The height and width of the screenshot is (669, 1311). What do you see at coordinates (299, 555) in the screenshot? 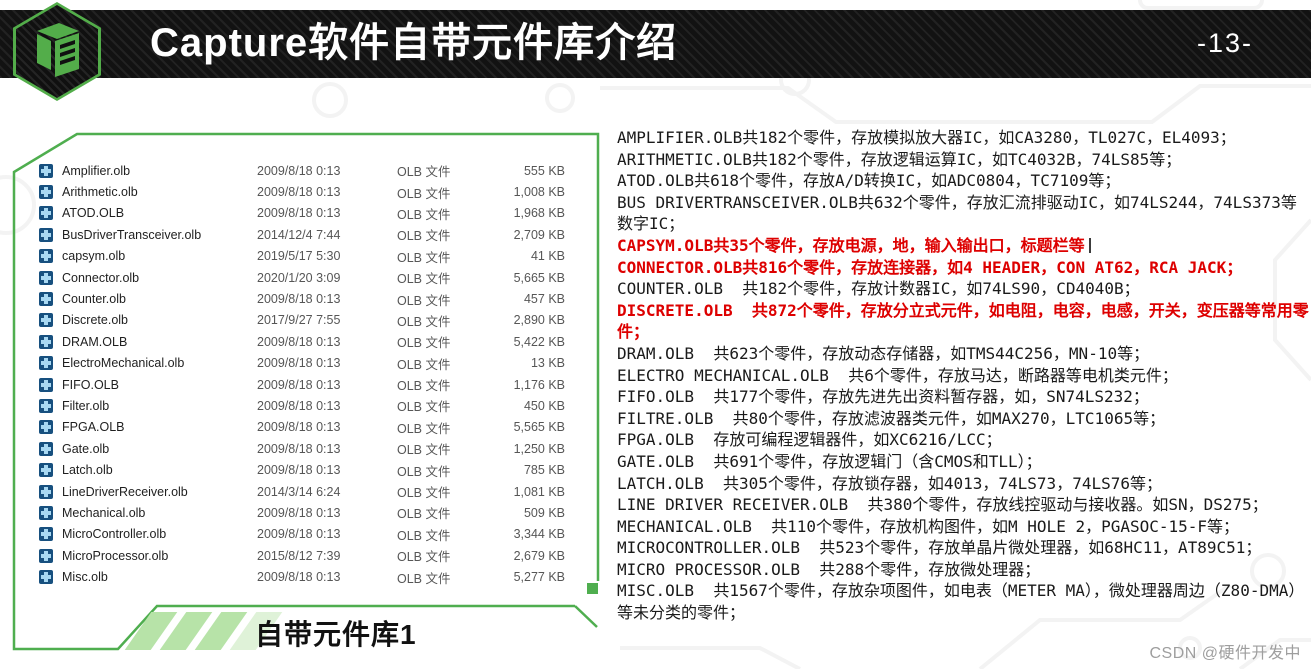
I see `file-date: 2015/8/12 7:39` at bounding box center [299, 555].